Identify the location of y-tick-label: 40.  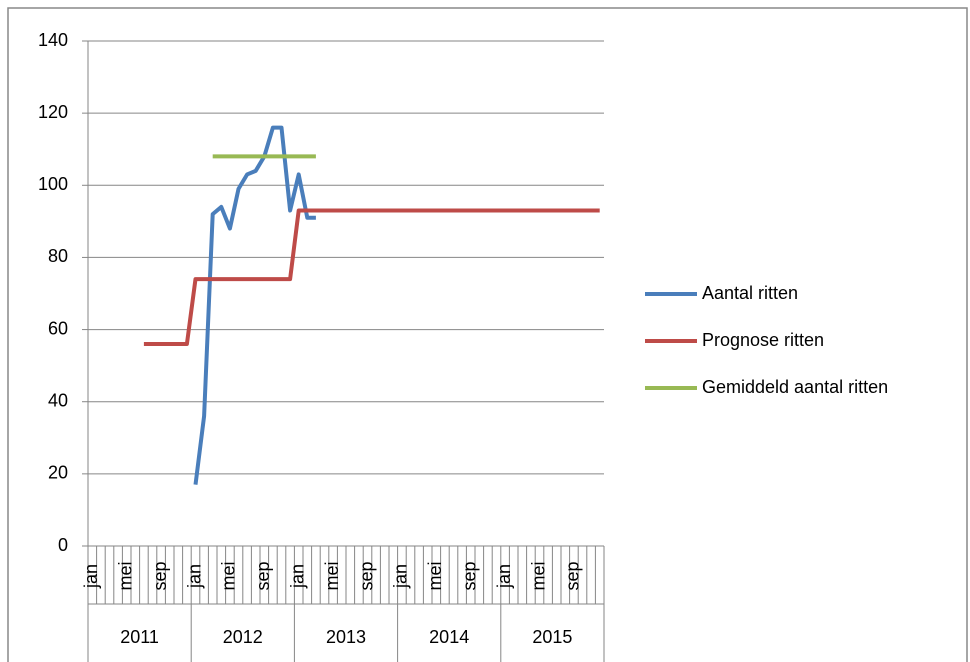
(58, 400).